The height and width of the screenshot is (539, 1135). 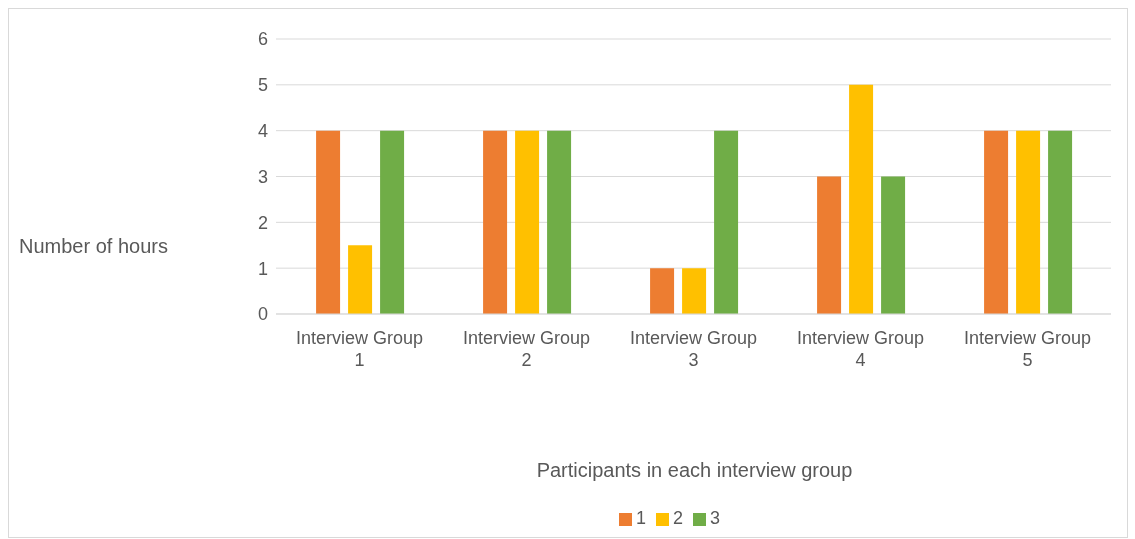 I want to click on legend-label: 2, so click(x=677, y=518).